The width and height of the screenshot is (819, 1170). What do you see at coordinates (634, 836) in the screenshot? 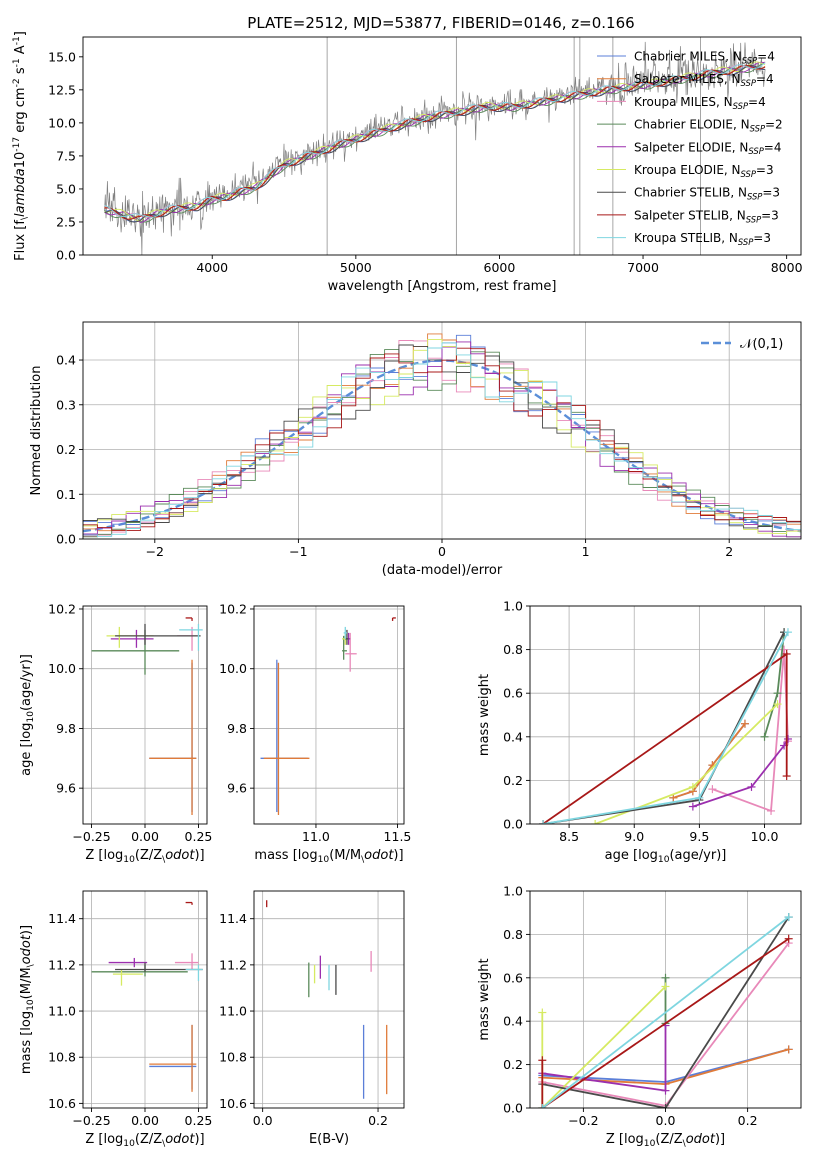
I see `x-tick-label: 9.0` at bounding box center [634, 836].